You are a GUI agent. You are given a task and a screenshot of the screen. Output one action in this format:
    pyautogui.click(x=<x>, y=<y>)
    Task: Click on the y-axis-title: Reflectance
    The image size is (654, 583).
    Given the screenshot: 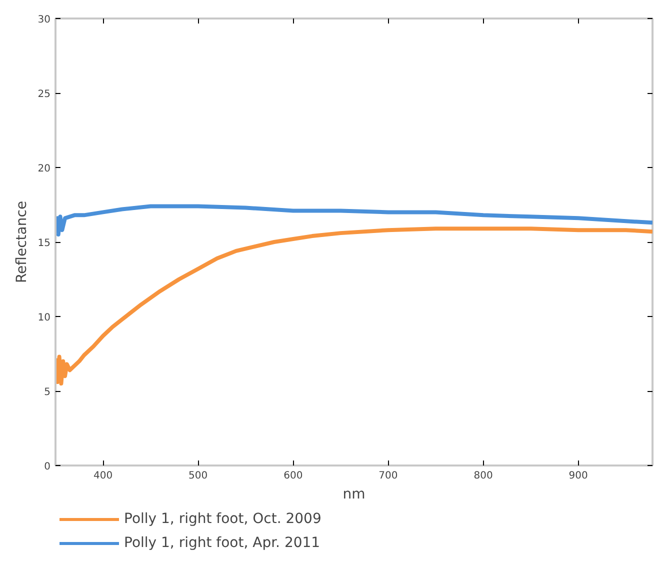 What is the action you would take?
    pyautogui.click(x=22, y=242)
    